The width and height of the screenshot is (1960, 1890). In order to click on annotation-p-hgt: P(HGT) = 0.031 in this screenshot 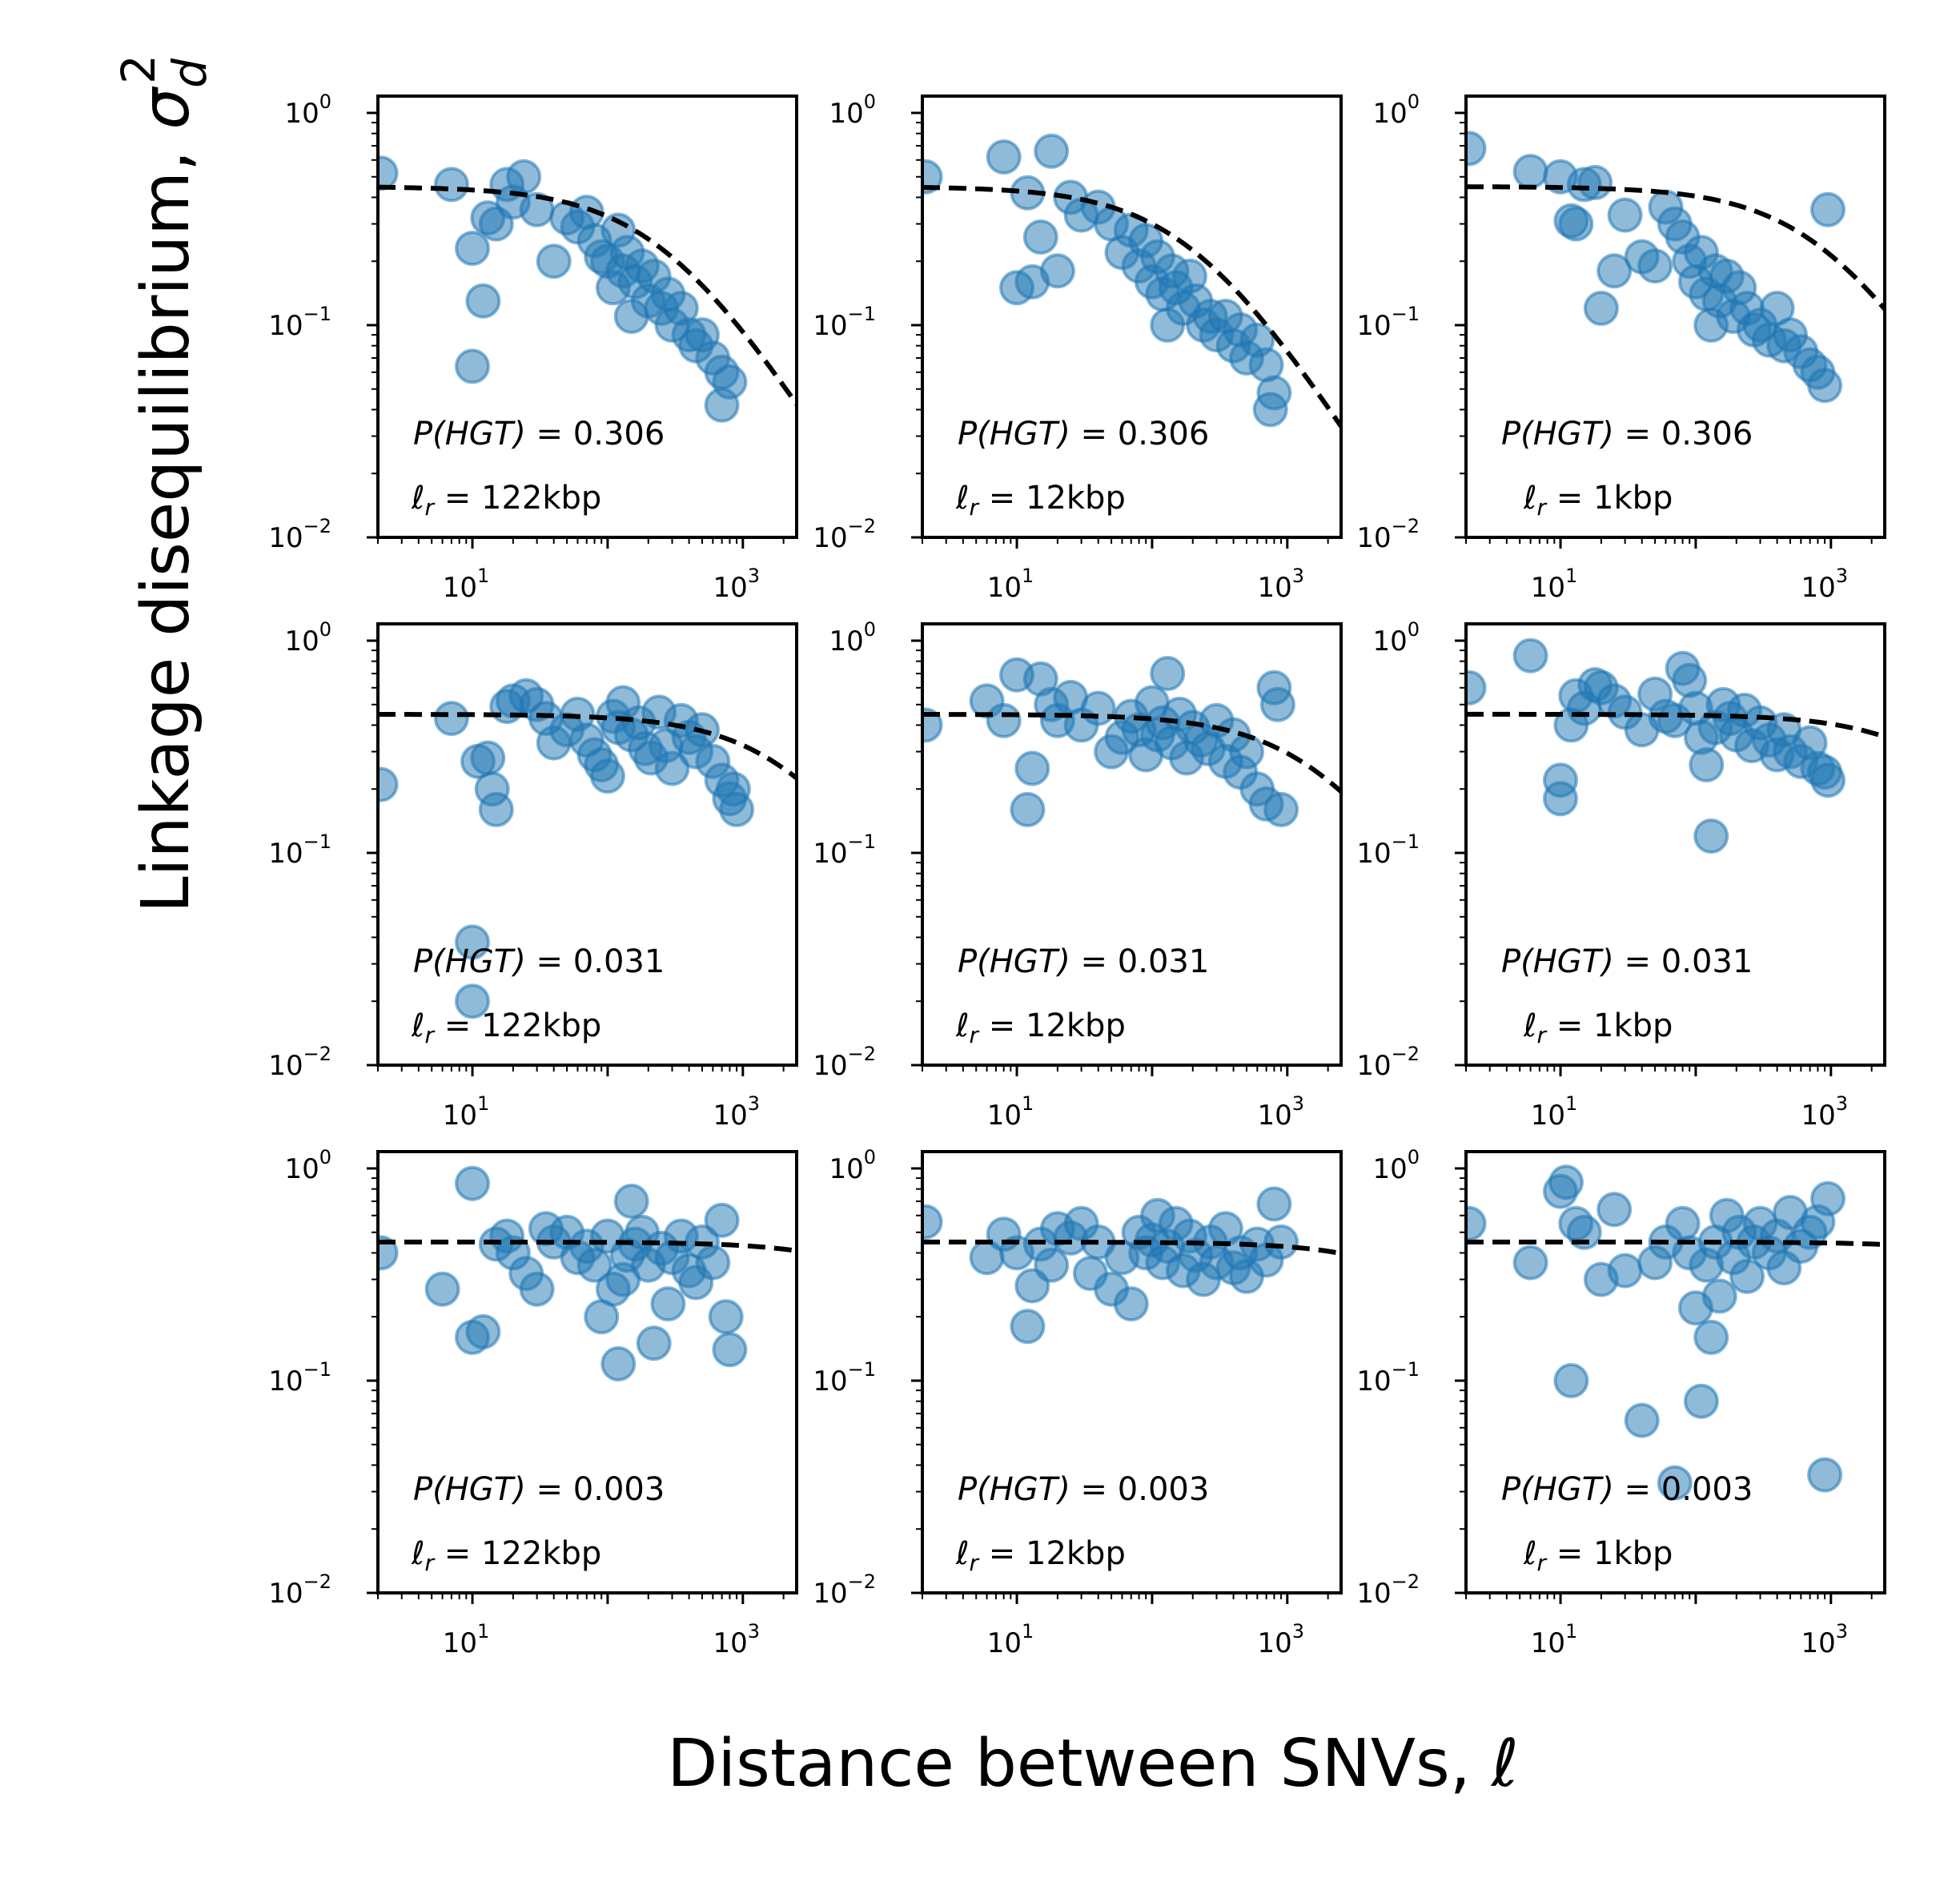, I will do `click(1084, 961)`.